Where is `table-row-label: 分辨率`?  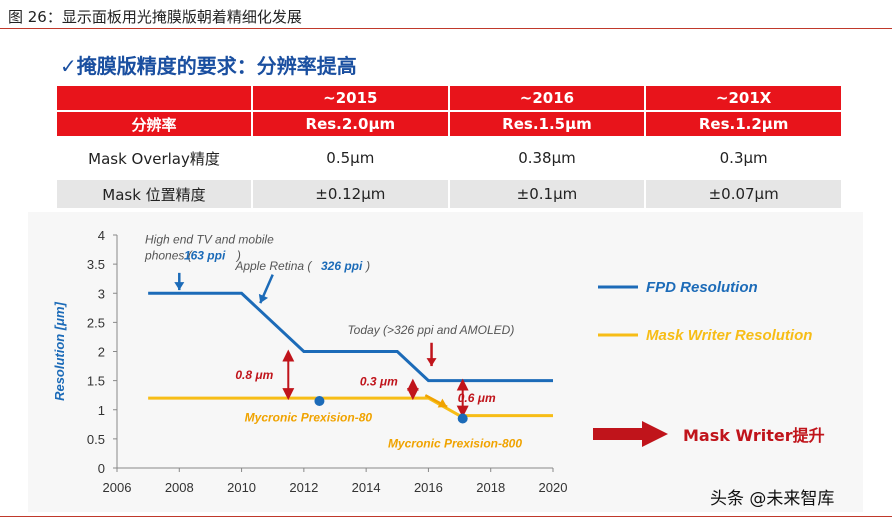
table-row-label: 分辨率 is located at coordinates (154, 124).